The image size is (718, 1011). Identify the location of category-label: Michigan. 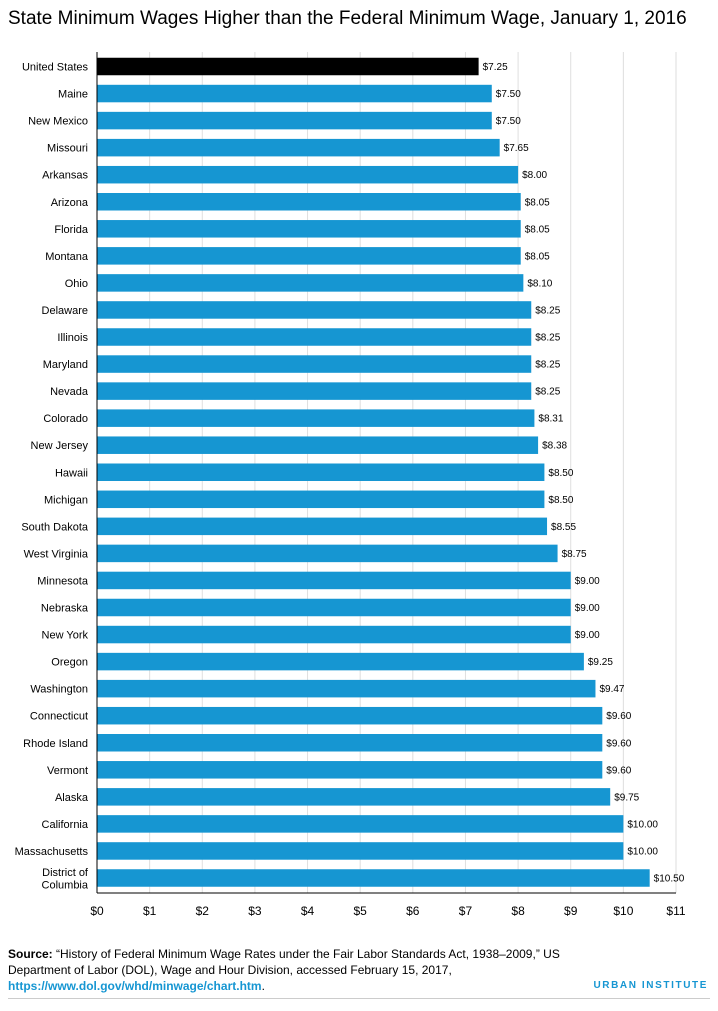
(66, 500).